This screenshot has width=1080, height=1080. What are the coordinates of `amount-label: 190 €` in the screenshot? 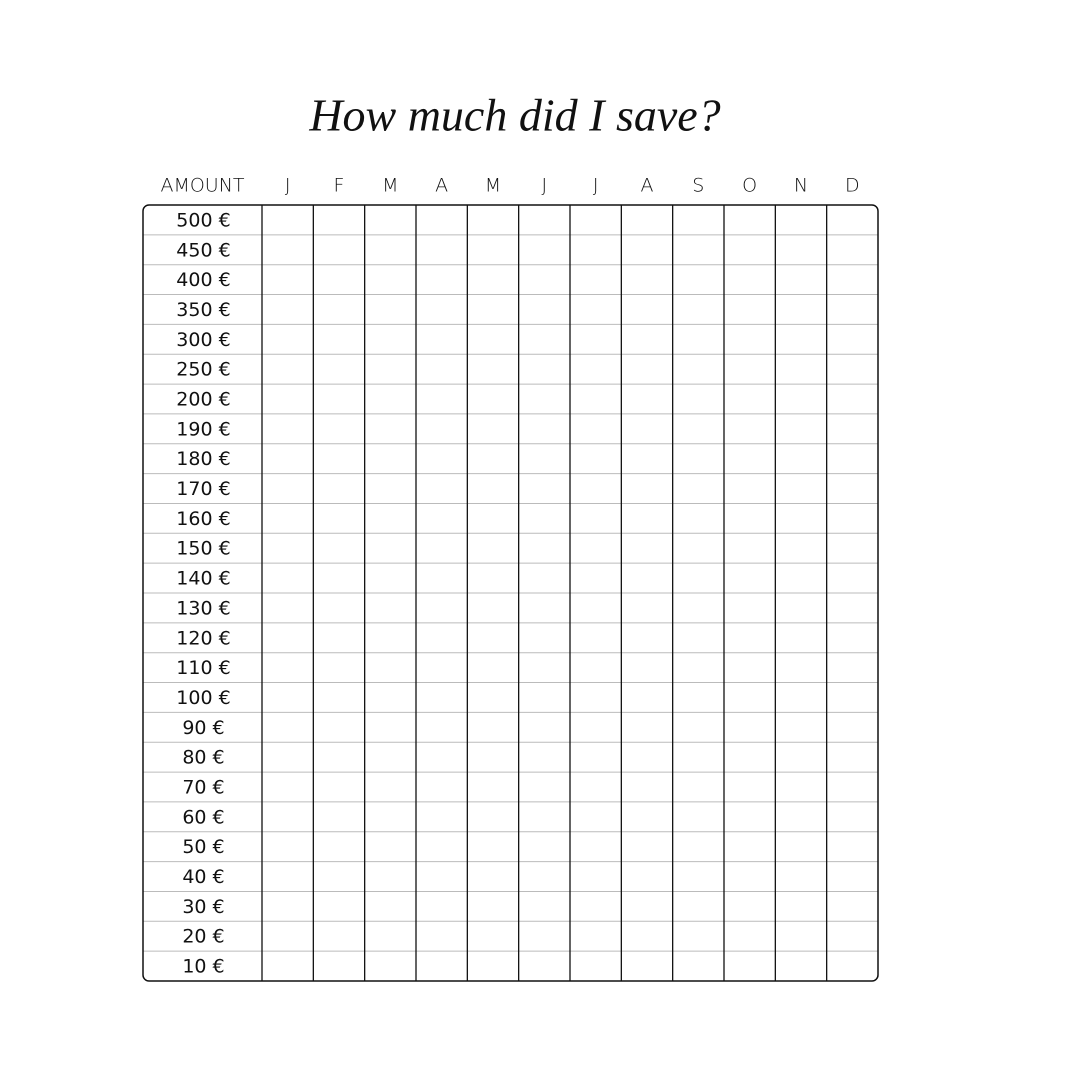 It's located at (203, 429).